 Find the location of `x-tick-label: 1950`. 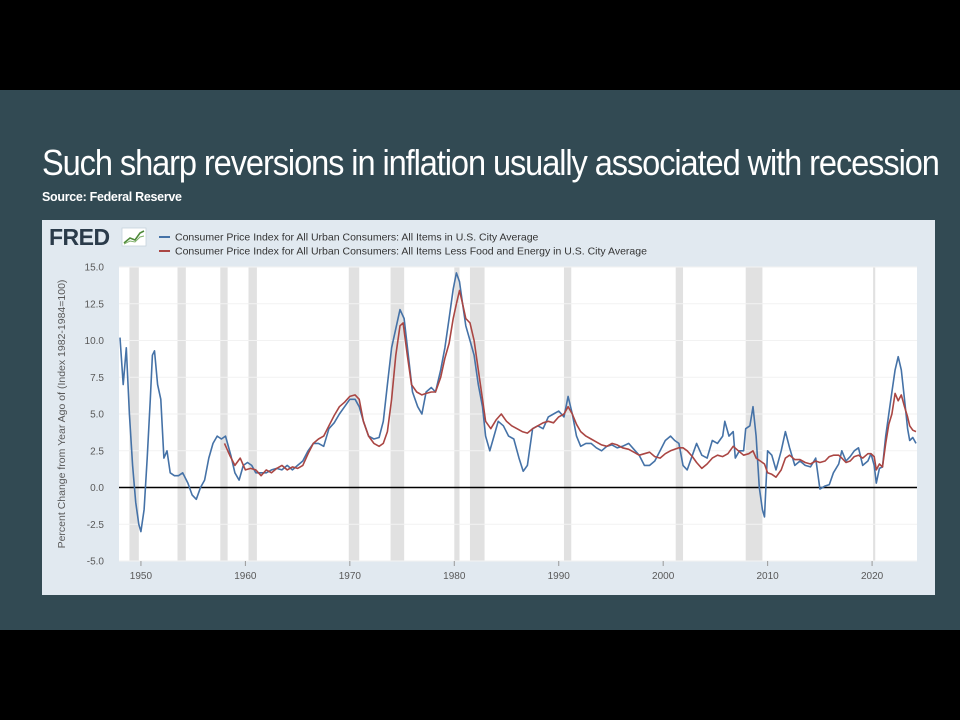

x-tick-label: 1950 is located at coordinates (141, 576).